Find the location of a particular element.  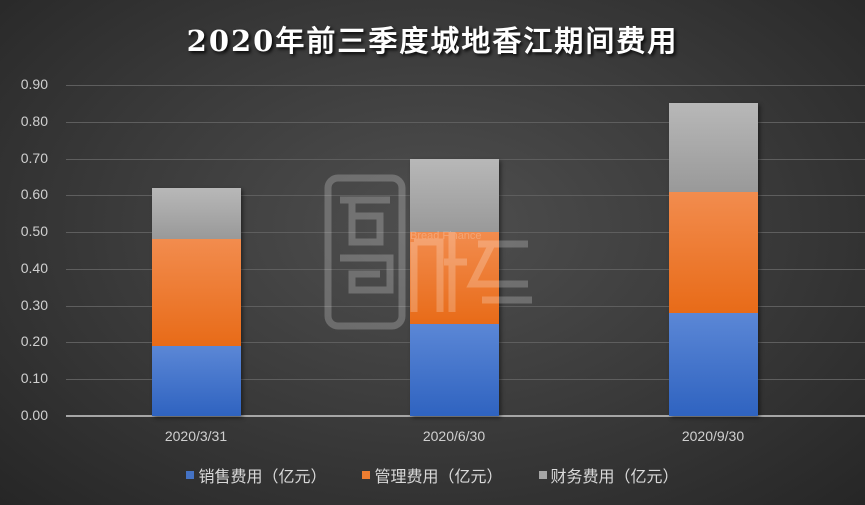

legend-label: 管理费用（亿元） is located at coordinates (438, 476).